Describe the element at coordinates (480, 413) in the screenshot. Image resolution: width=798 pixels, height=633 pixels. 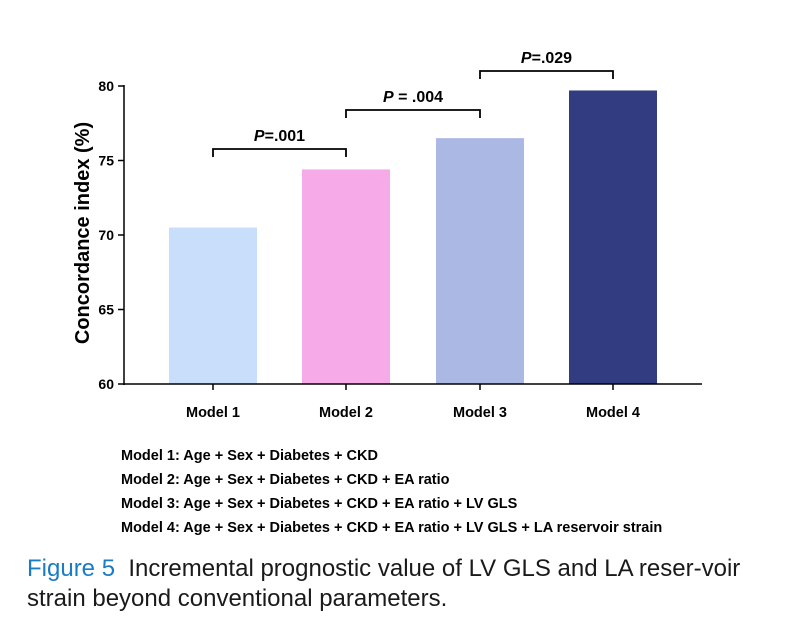
I see `x-tick-label-3: Model 3` at that location.